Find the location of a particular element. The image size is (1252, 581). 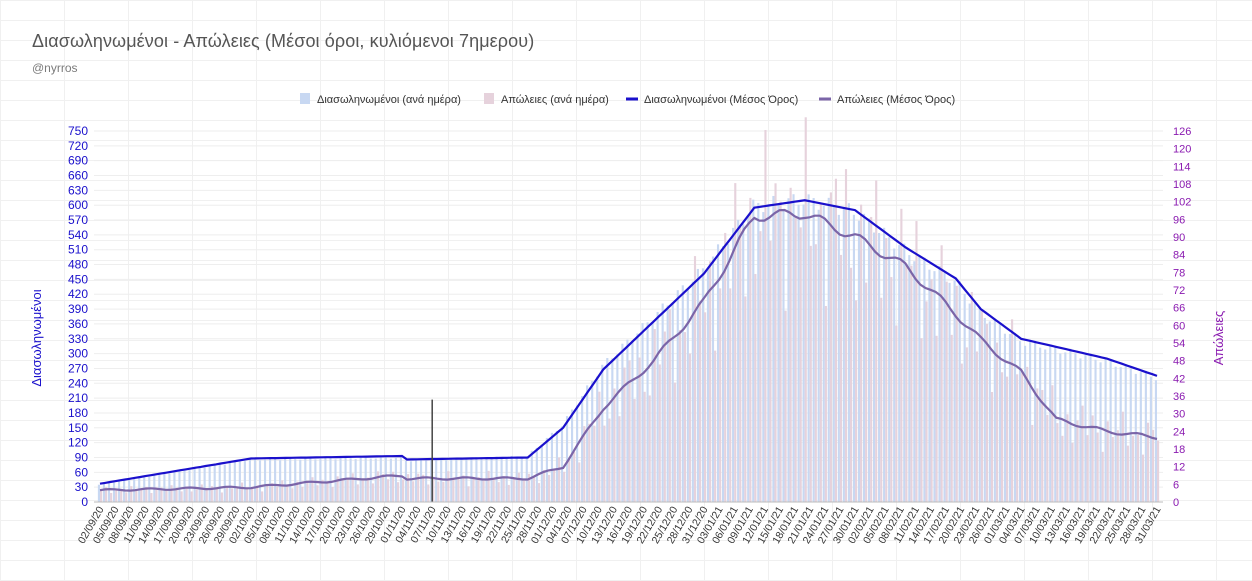

legend-label: Απώλειες (ανά ημέρα) is located at coordinates (555, 100).